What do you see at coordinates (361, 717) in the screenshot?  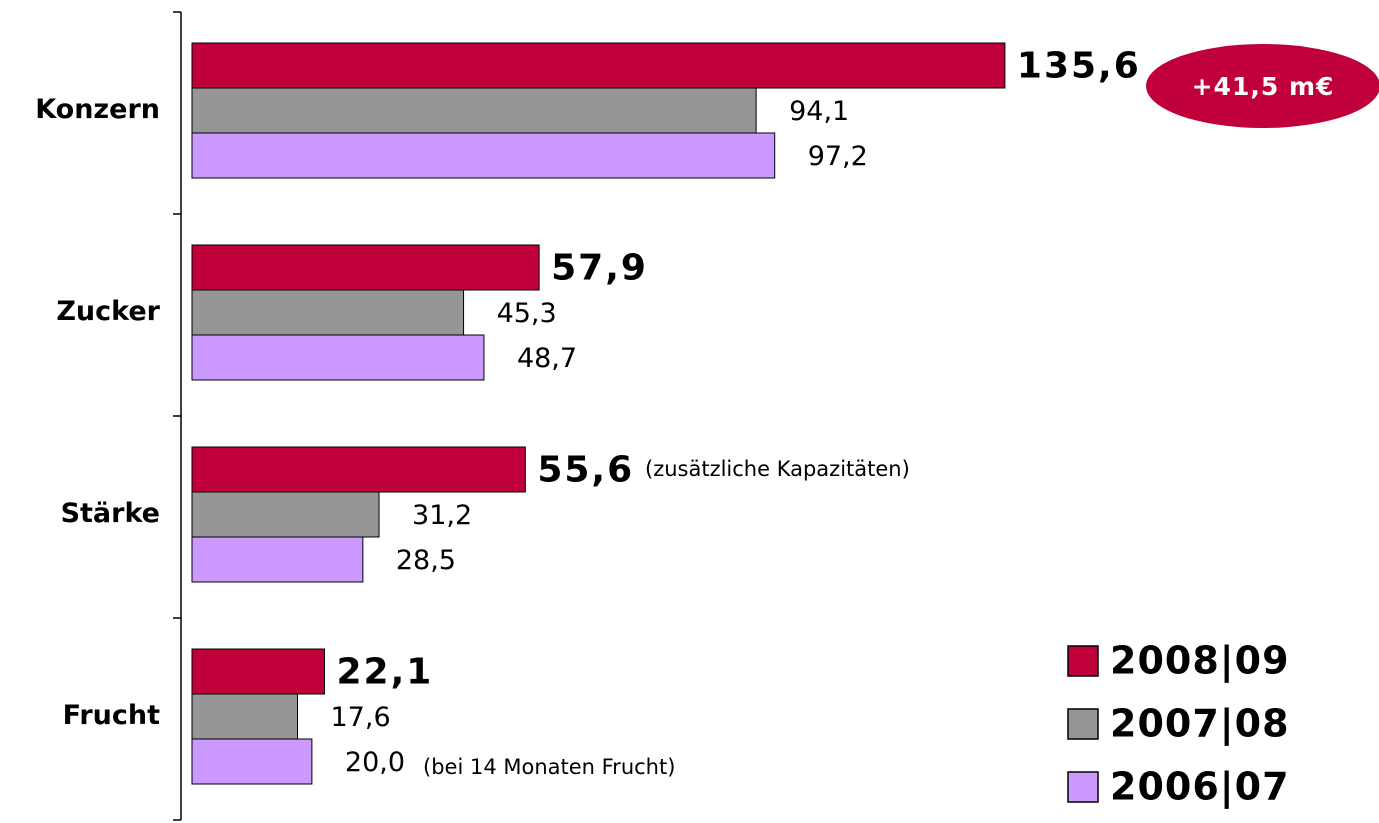 I see `data-label: 17,6` at bounding box center [361, 717].